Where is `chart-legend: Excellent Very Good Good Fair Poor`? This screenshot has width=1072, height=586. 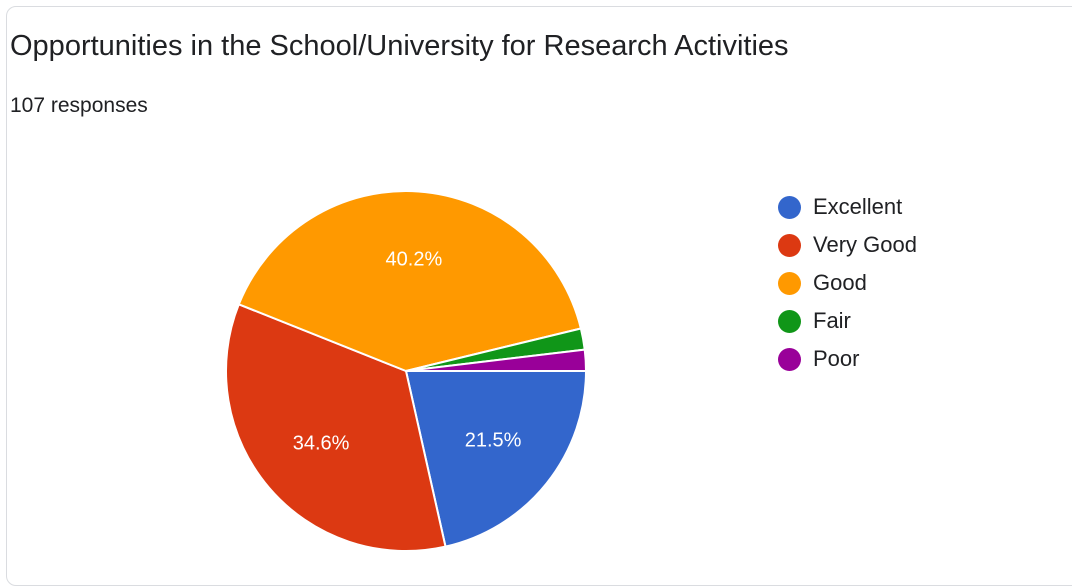
chart-legend: Excellent Very Good Good Fair Poor is located at coordinates (847, 283).